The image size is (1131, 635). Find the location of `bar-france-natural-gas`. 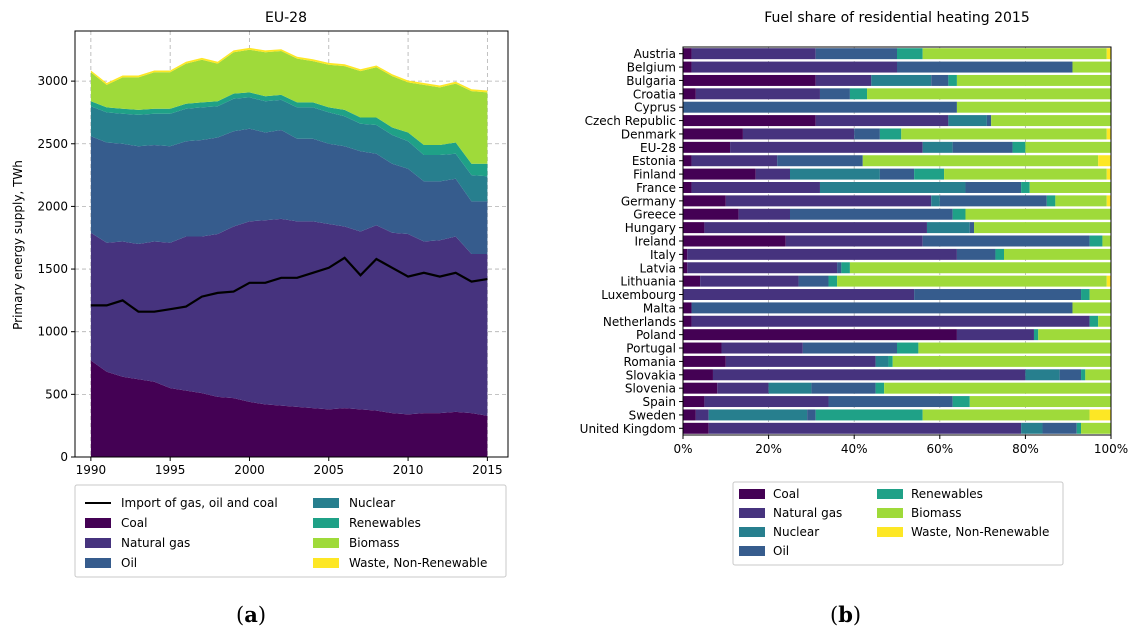

bar-france-natural-gas is located at coordinates (755, 187).